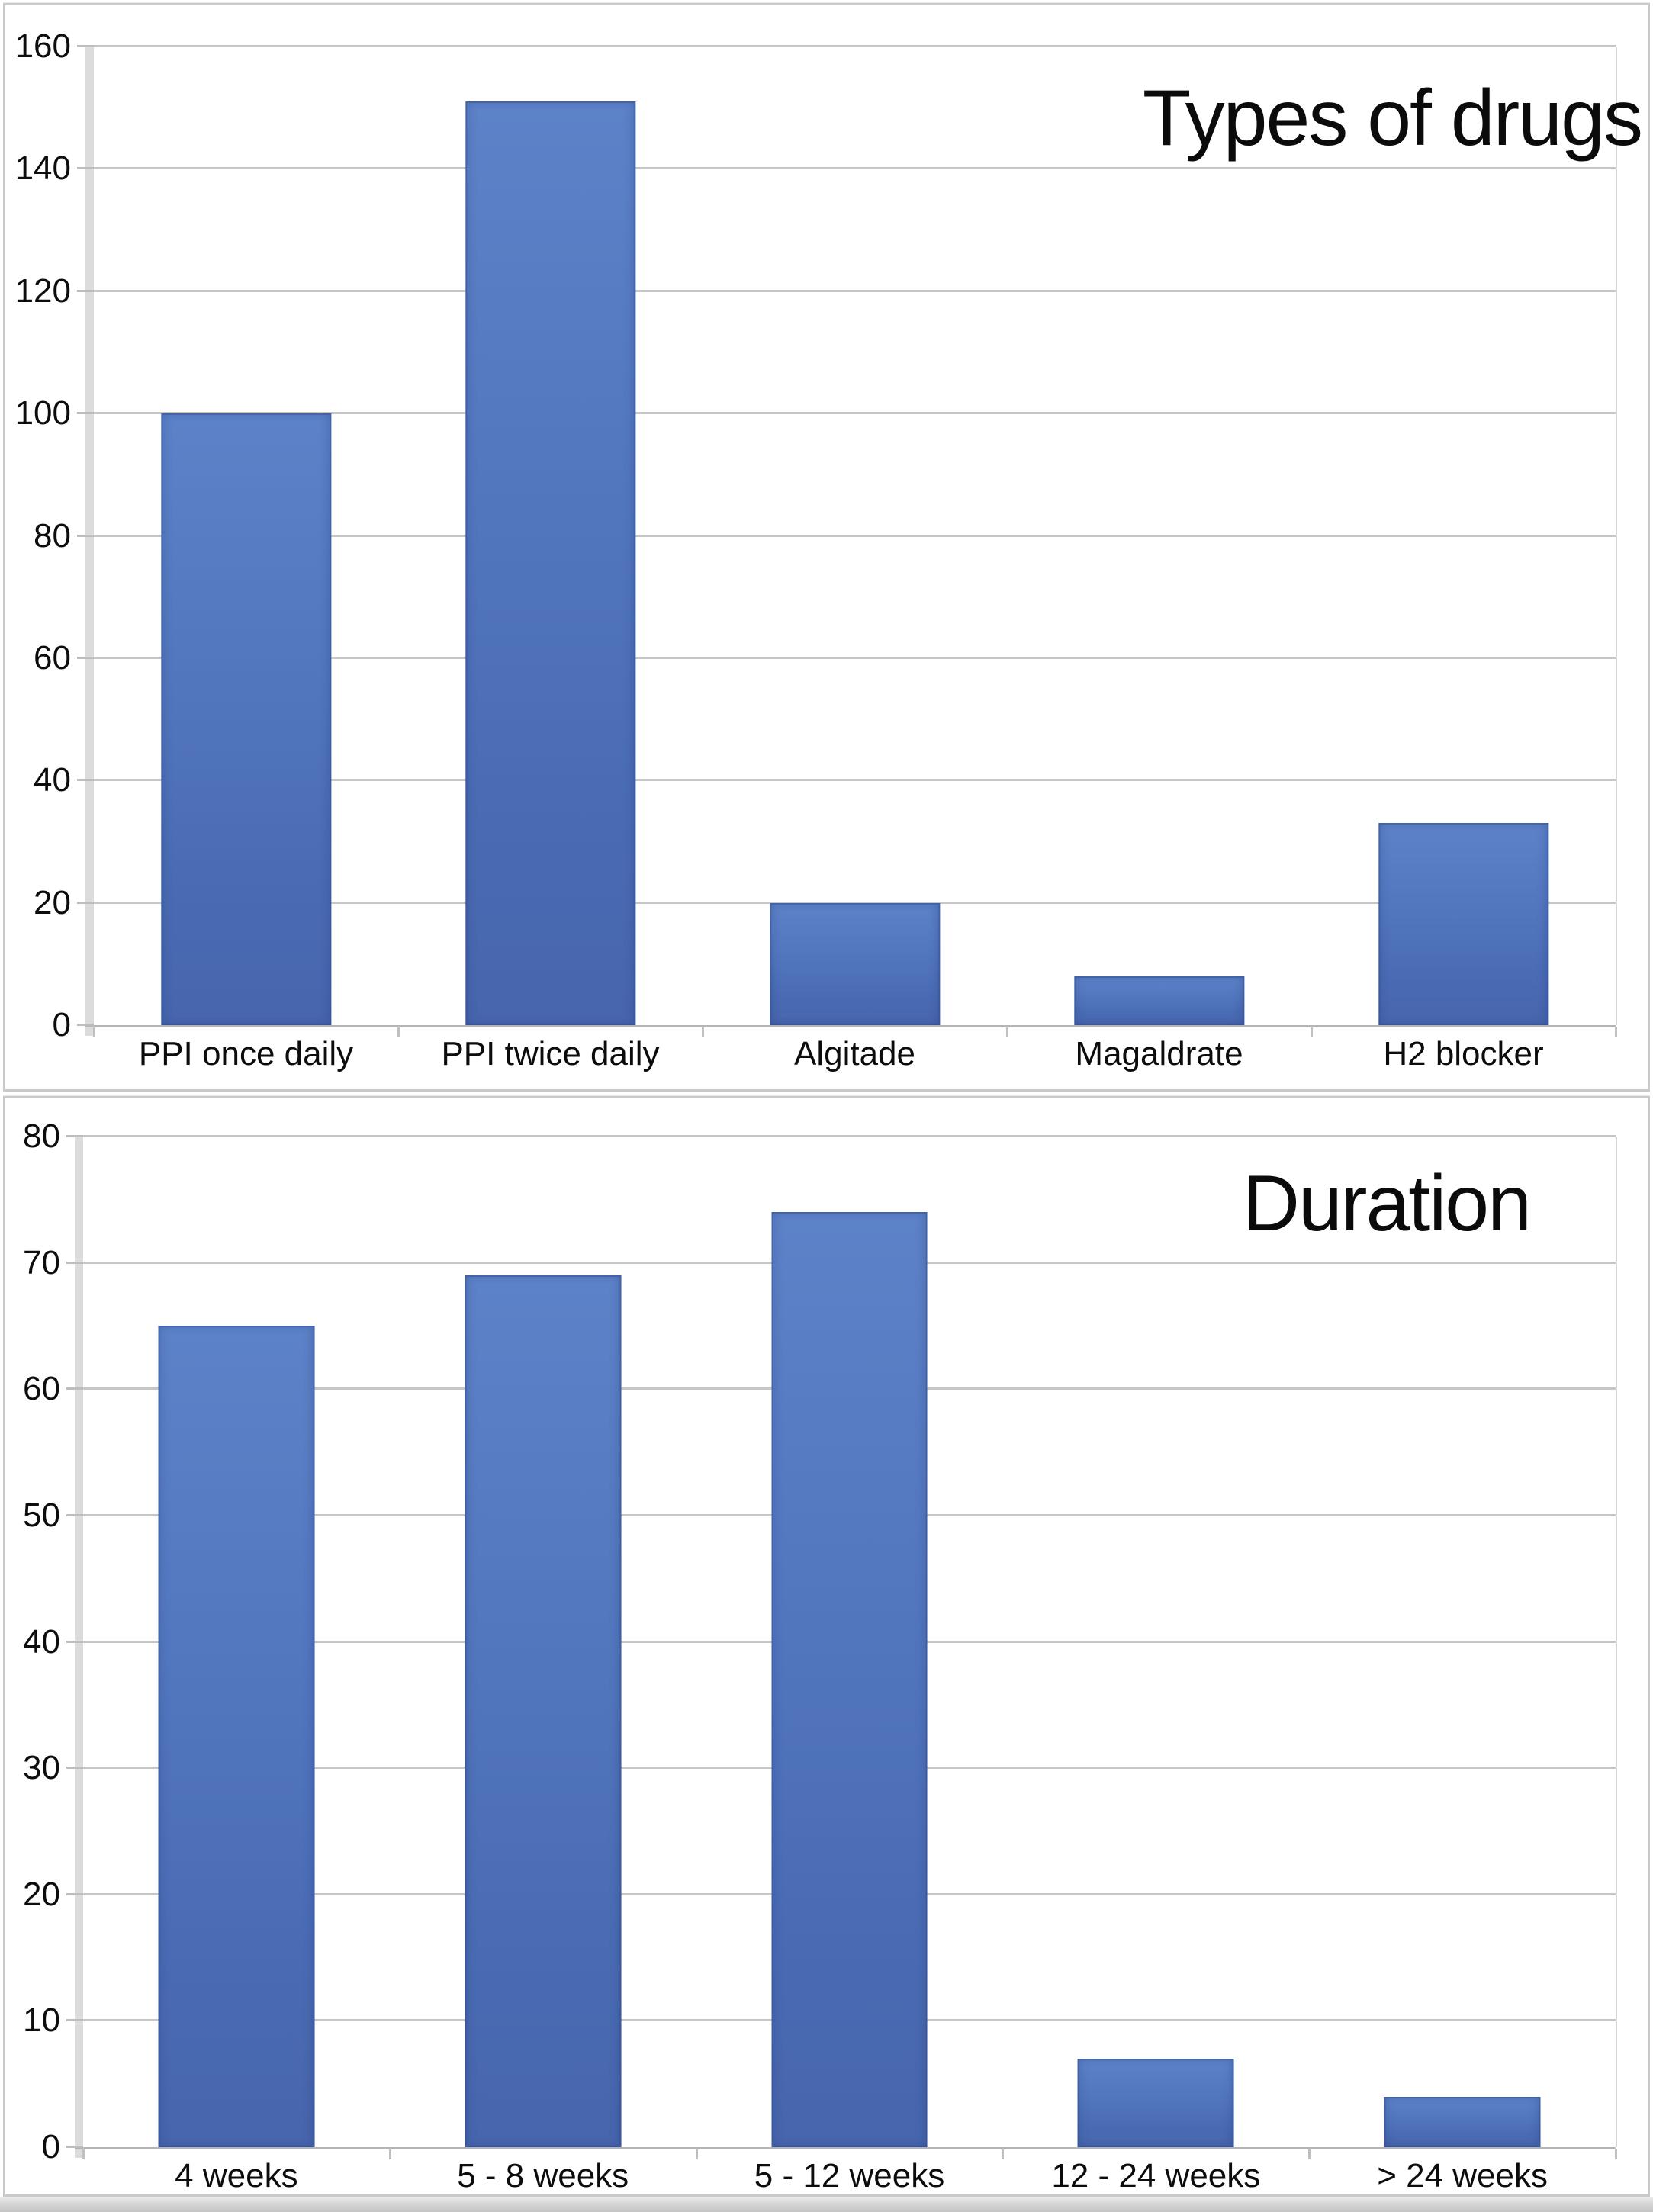 The width and height of the screenshot is (1653, 2212). What do you see at coordinates (1463, 924) in the screenshot?
I see `bar-h2-blocker` at bounding box center [1463, 924].